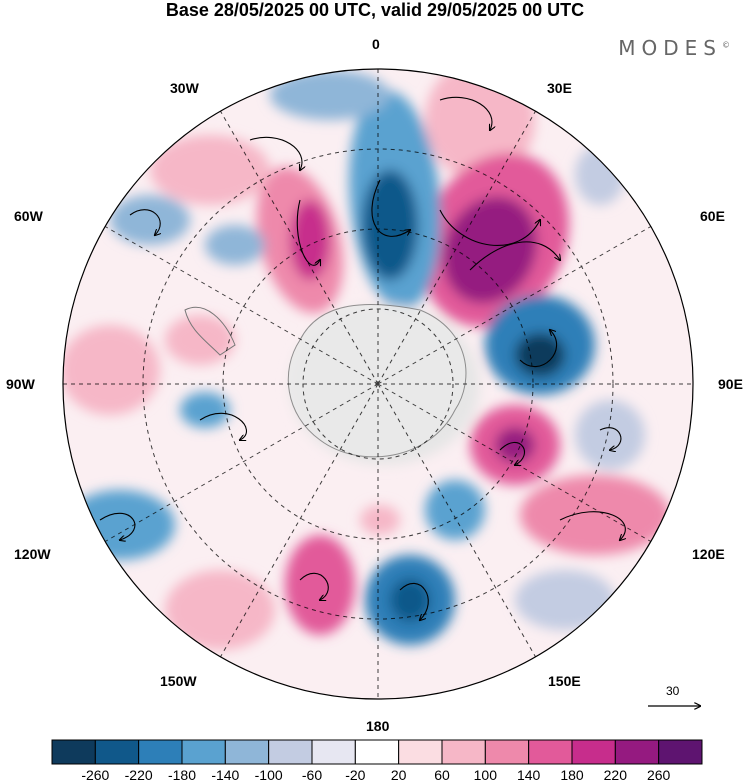 The image size is (750, 783). Describe the element at coordinates (670, 48) in the screenshot. I see `brand-name: MODES` at that location.